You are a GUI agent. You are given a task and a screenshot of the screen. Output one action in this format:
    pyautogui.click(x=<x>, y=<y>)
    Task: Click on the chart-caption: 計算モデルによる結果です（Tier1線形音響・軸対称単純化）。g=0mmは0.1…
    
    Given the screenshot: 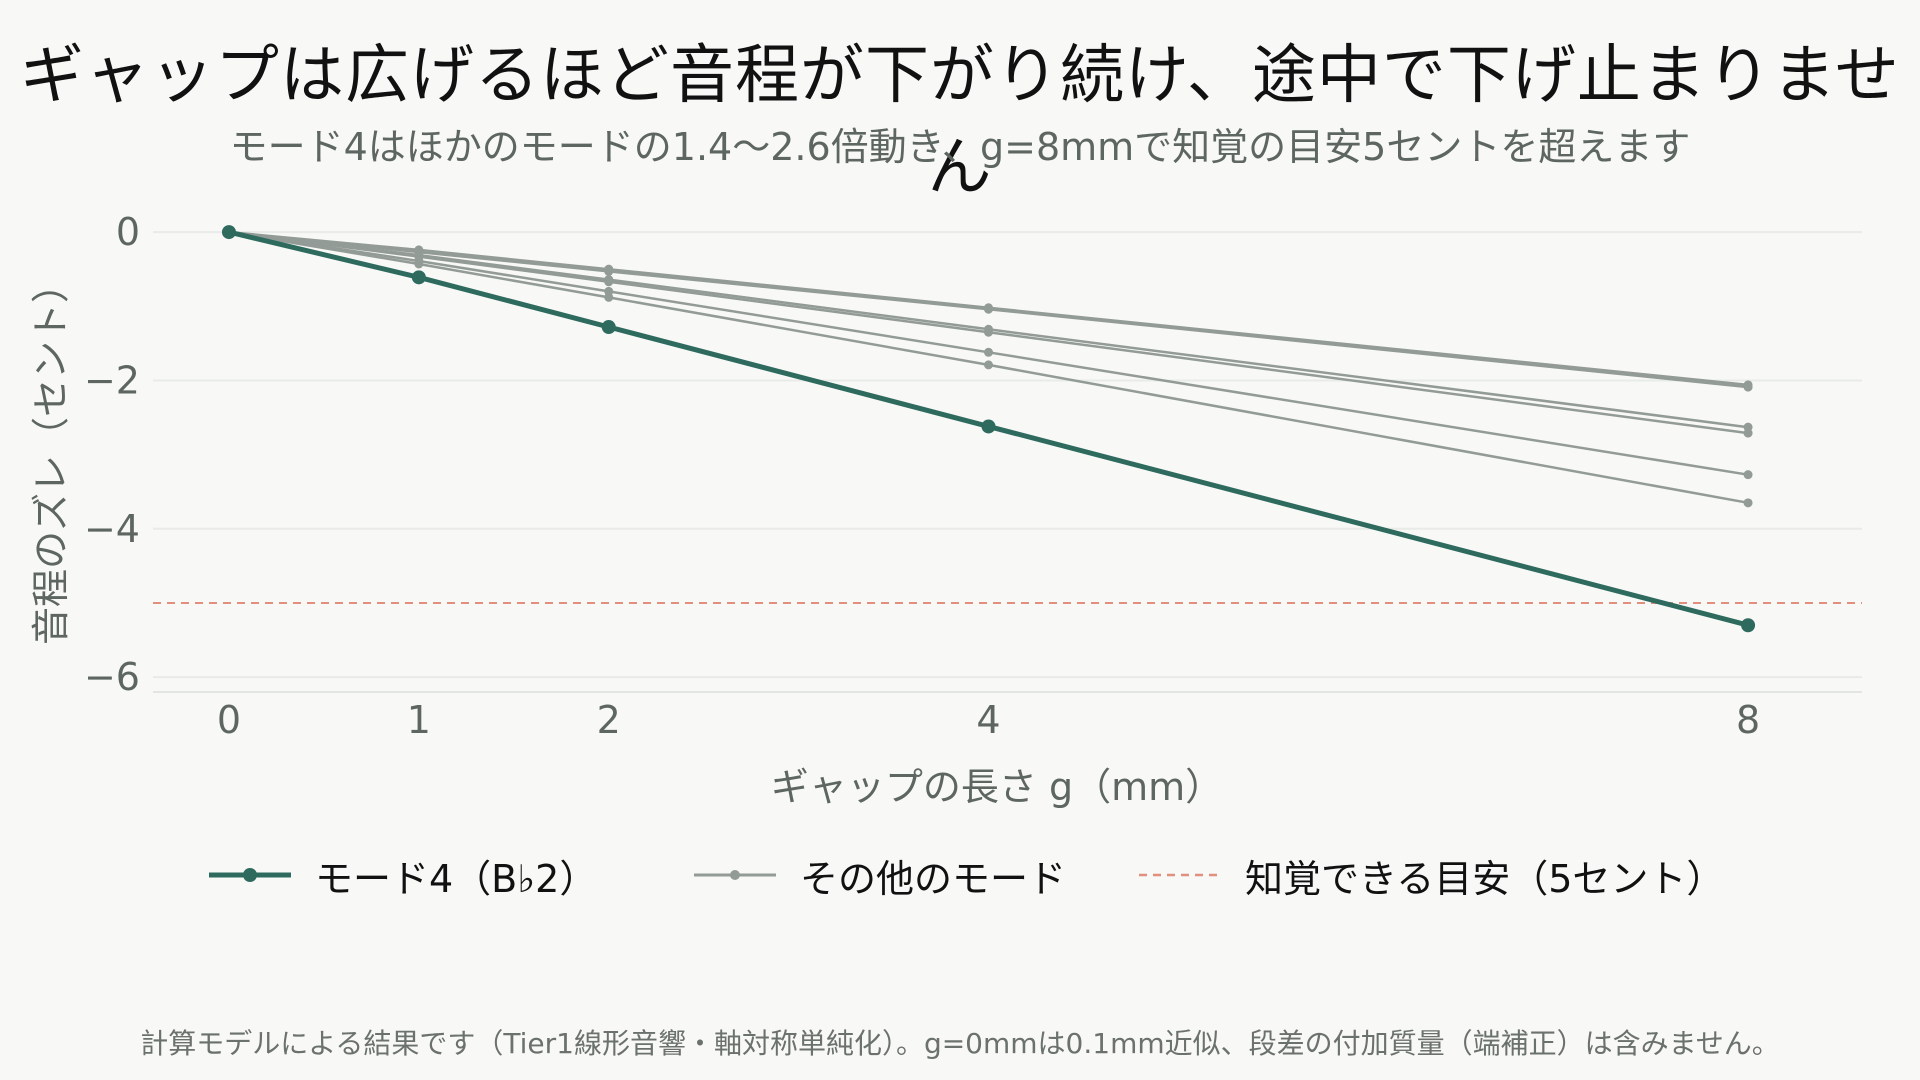 What is the action you would take?
    pyautogui.click(x=960, y=1043)
    